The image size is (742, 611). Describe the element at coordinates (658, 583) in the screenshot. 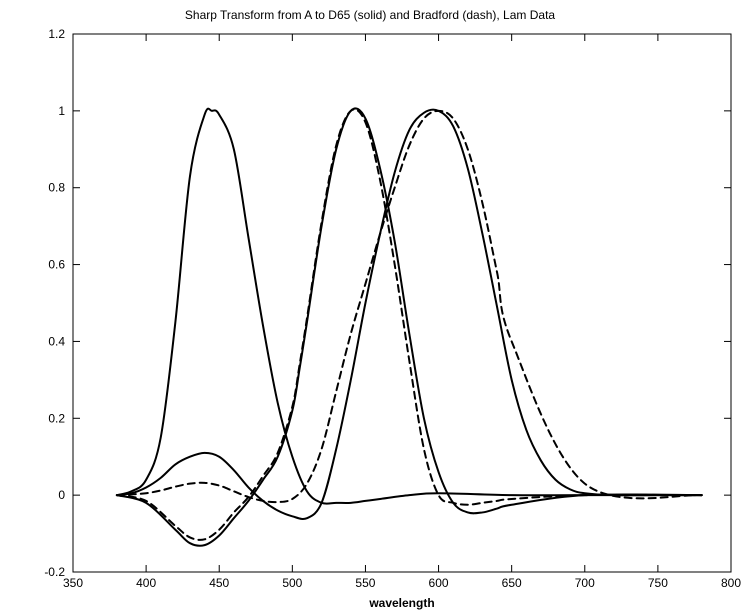

I see `x-tick-label: 750` at that location.